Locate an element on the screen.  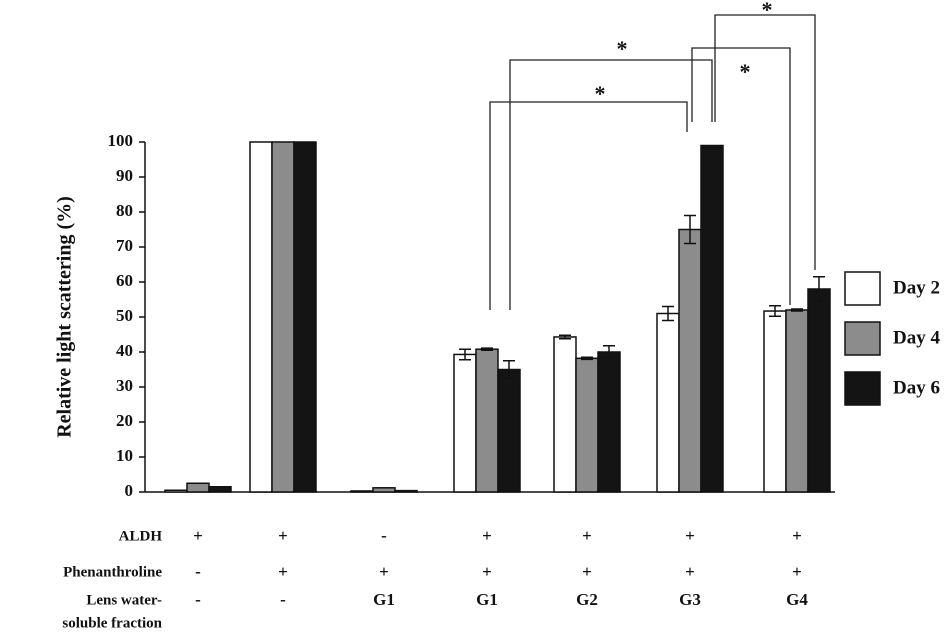
y-tick-label: 70 is located at coordinates (124, 245).